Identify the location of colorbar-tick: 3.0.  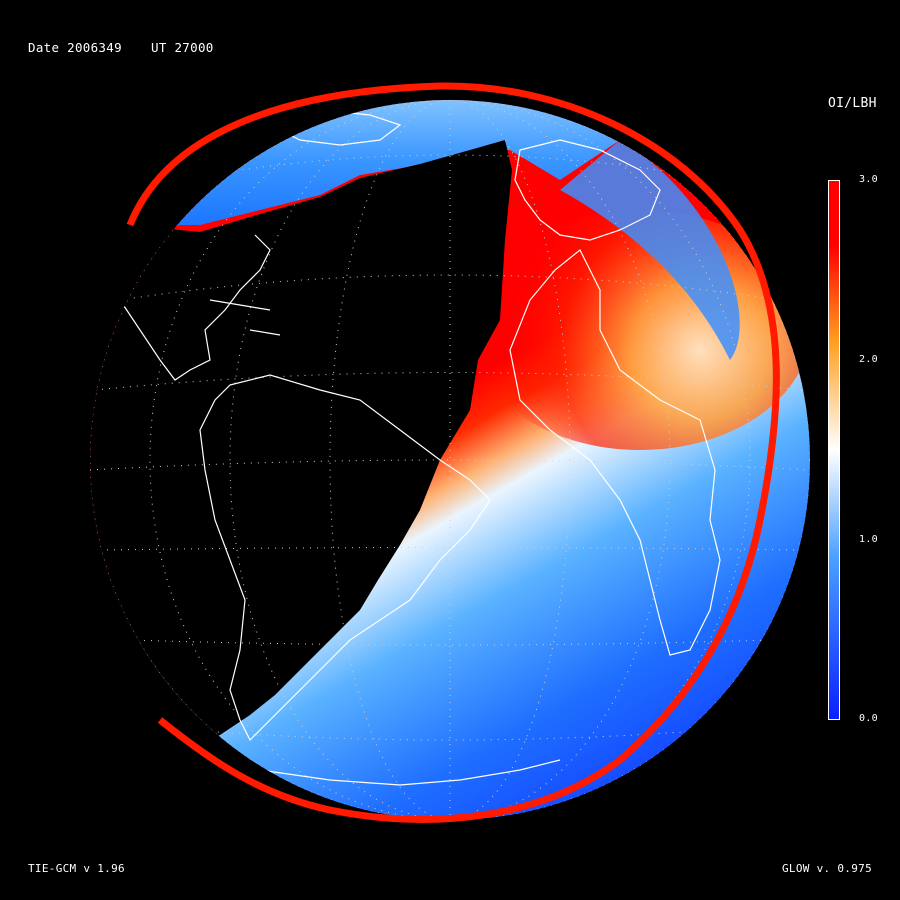
(868, 179).